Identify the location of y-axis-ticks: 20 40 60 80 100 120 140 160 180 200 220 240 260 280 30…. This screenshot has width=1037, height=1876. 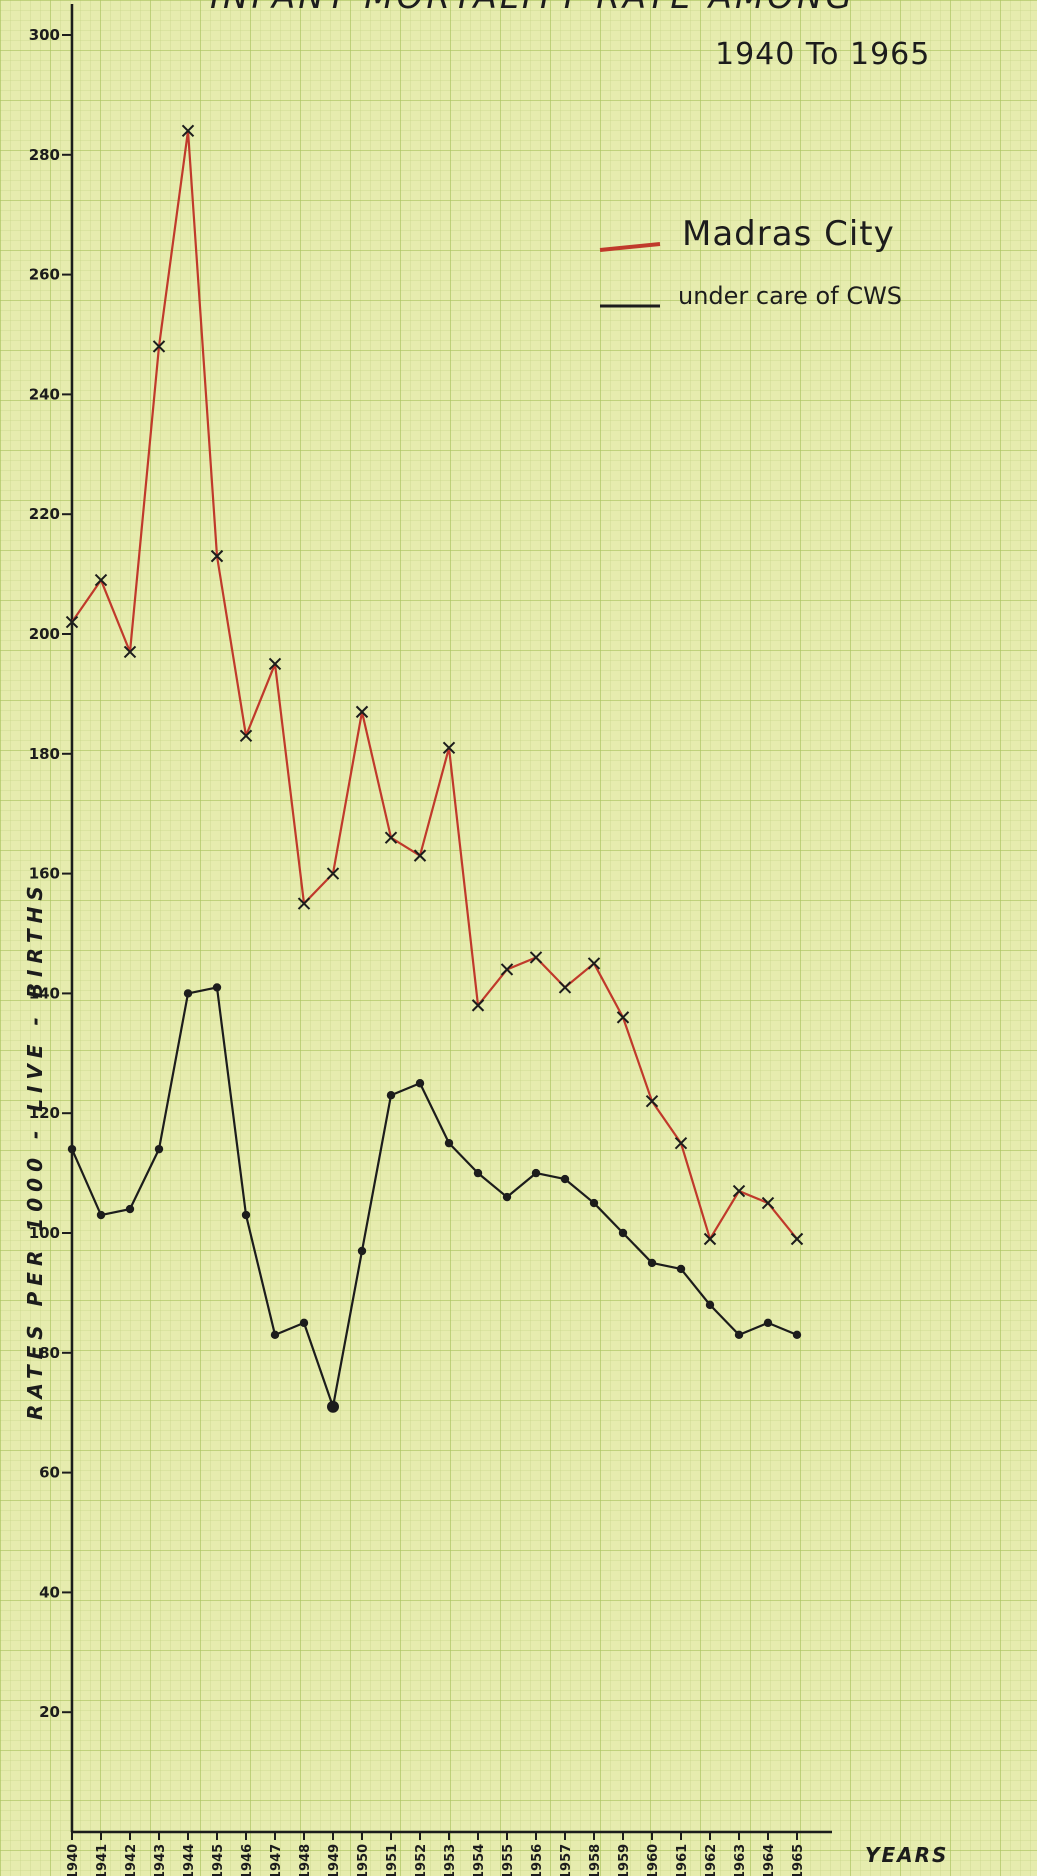
(50, 873).